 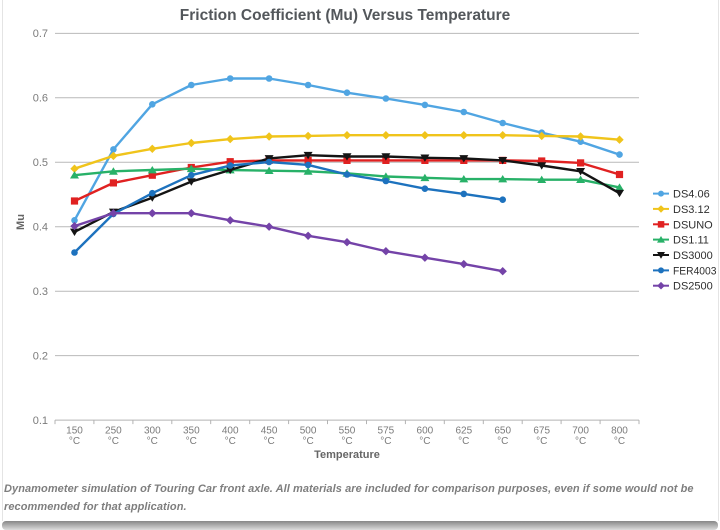 I want to click on svg-text: 0.4, so click(x=40, y=228).